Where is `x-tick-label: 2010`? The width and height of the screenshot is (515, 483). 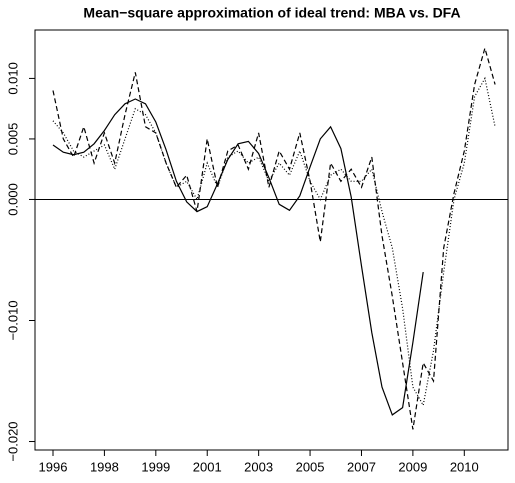
x-tick-label: 2010 is located at coordinates (464, 466).